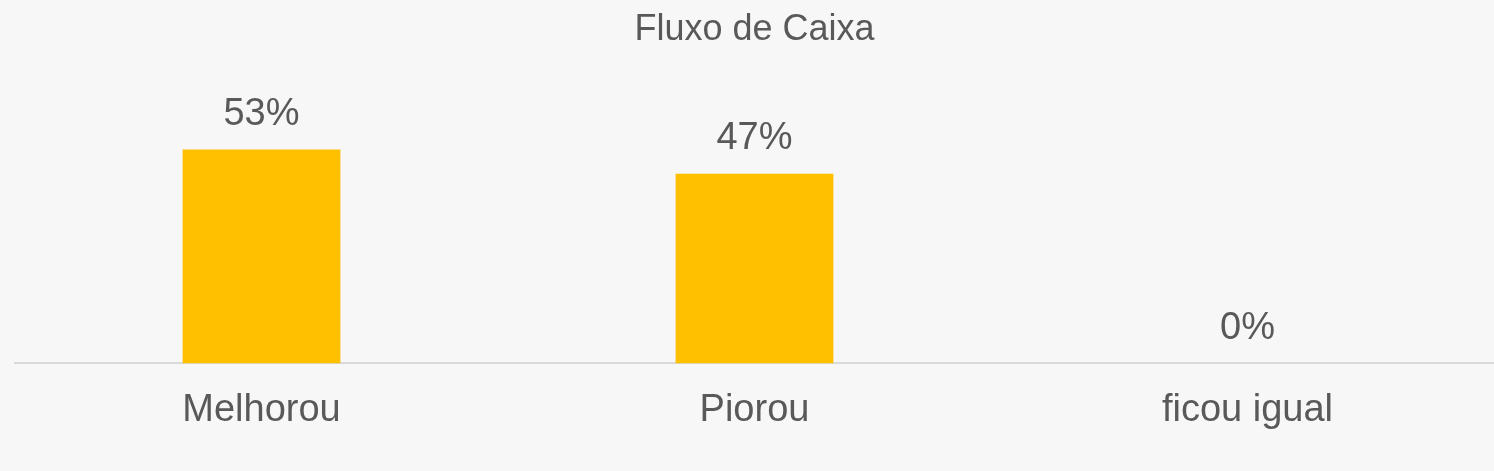 Image resolution: width=1494 pixels, height=471 pixels. I want to click on x-tick-label: Piorou, so click(754, 407).